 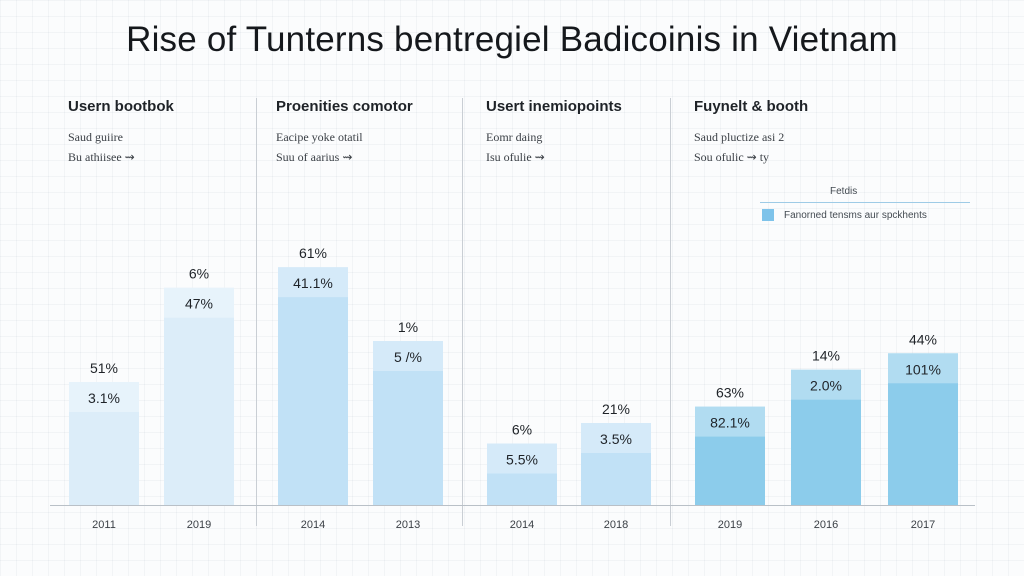 I want to click on x-tick-label: 2013, so click(x=408, y=525).